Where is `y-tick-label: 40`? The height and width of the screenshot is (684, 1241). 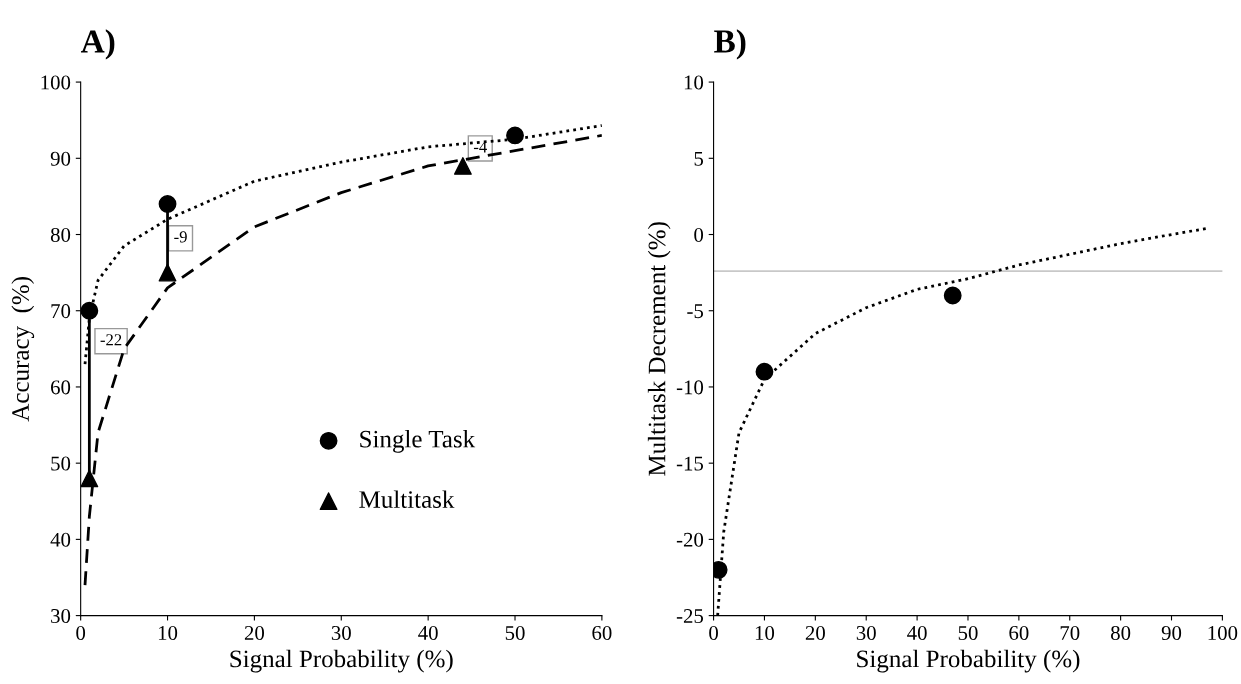
y-tick-label: 40 is located at coordinates (60, 539).